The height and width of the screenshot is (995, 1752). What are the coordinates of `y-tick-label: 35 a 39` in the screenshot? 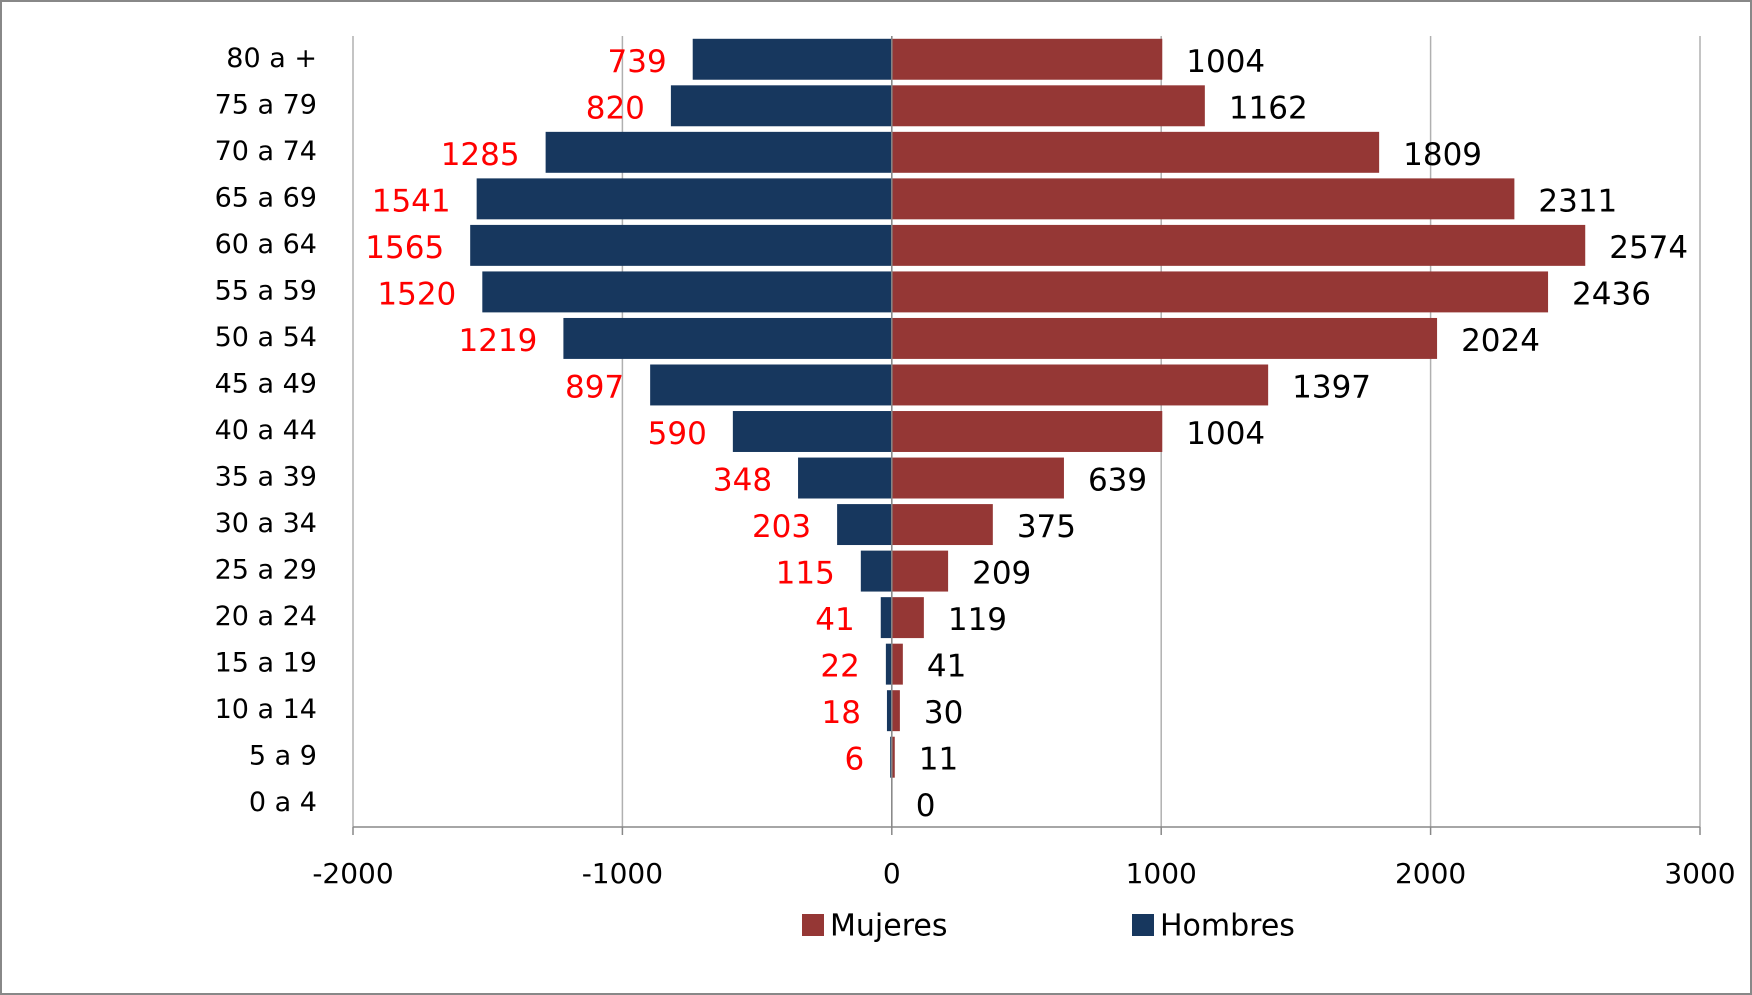 It's located at (266, 477).